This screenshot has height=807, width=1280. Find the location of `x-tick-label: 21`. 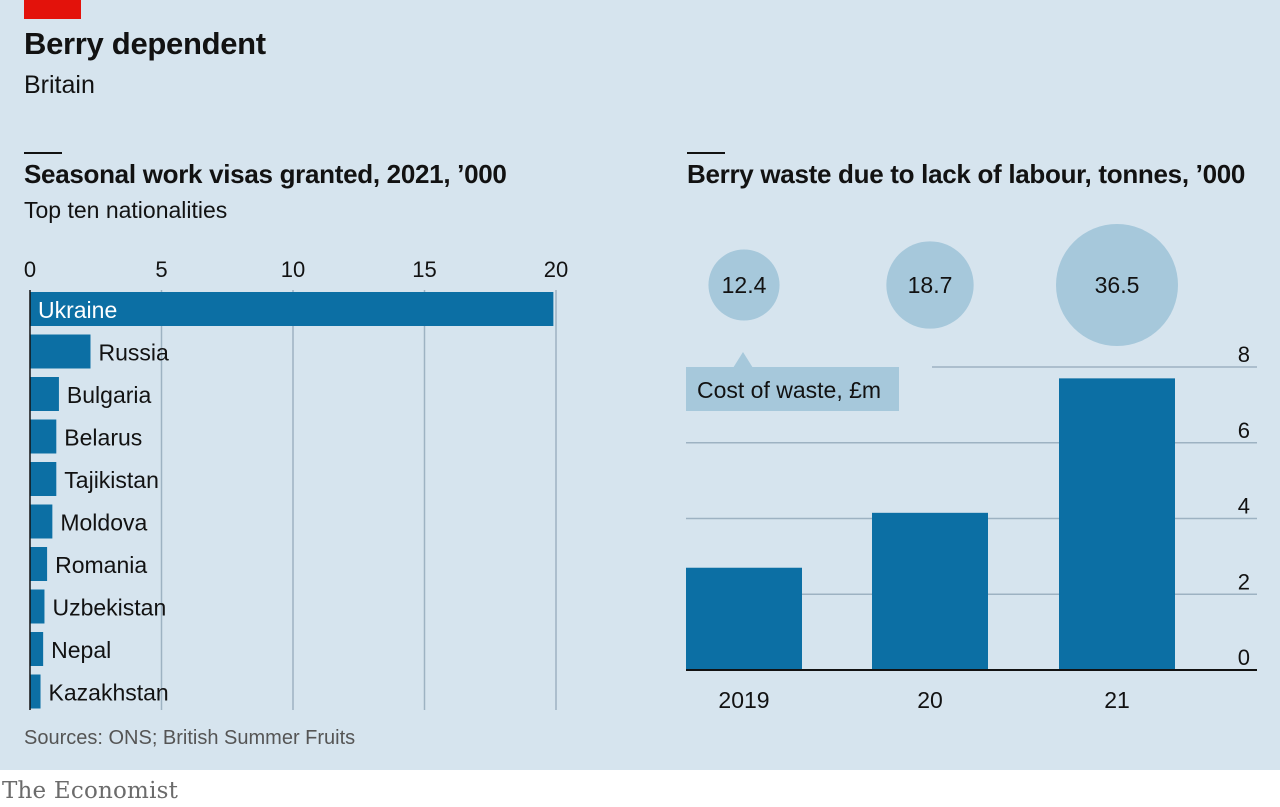

x-tick-label: 21 is located at coordinates (1117, 700).